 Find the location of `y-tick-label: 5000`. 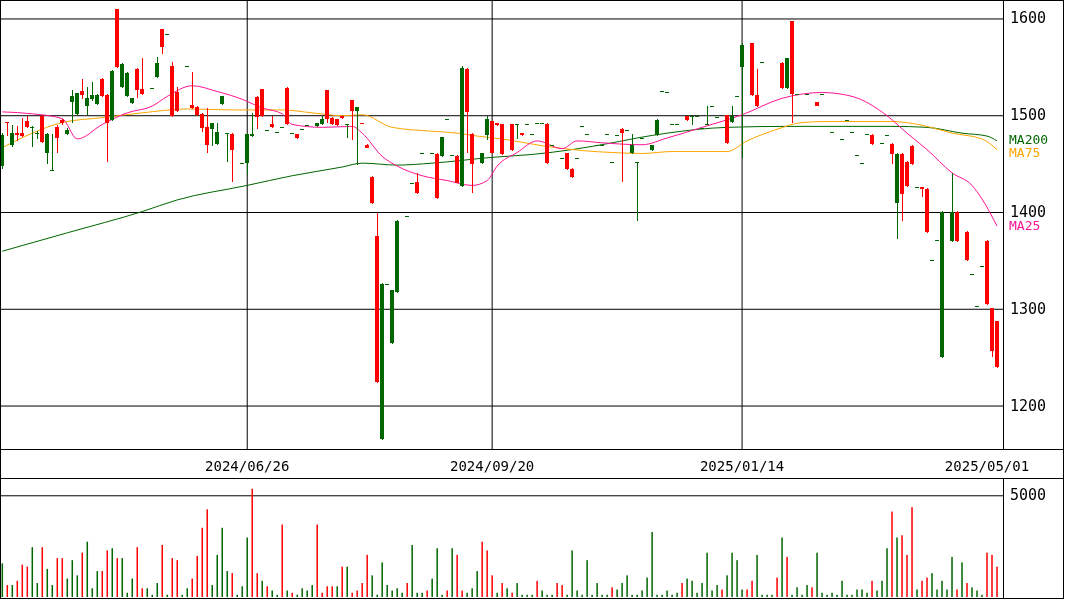

y-tick-label: 5000 is located at coordinates (1028, 495).